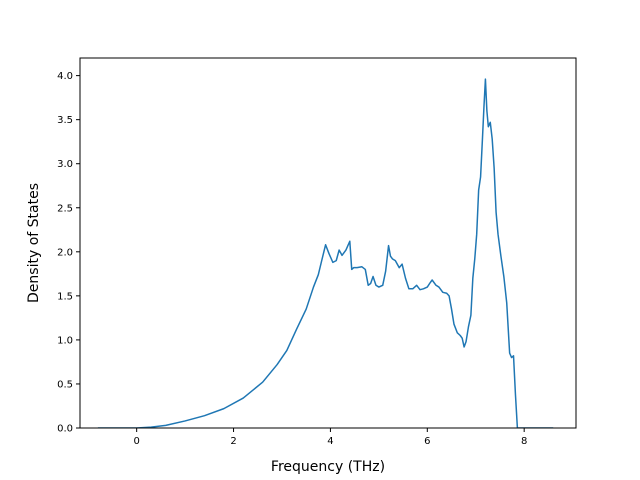  I want to click on y-tick-label: 2.0, so click(65, 252).